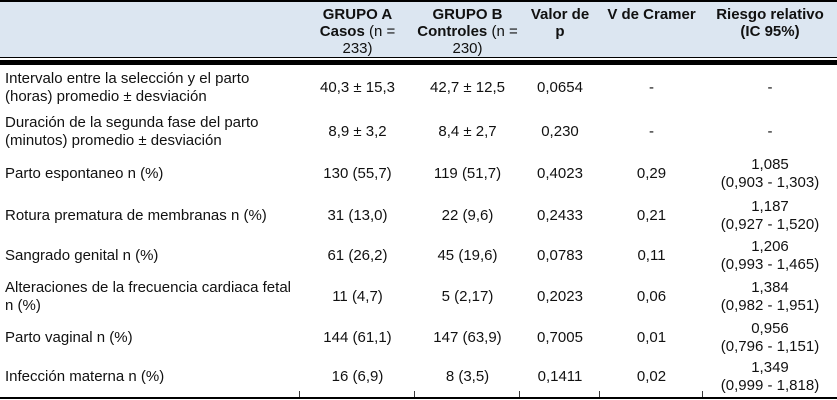 The height and width of the screenshot is (400, 837). Describe the element at coordinates (651, 215) in the screenshot. I see `cell-v-cramer: 0,21` at that location.